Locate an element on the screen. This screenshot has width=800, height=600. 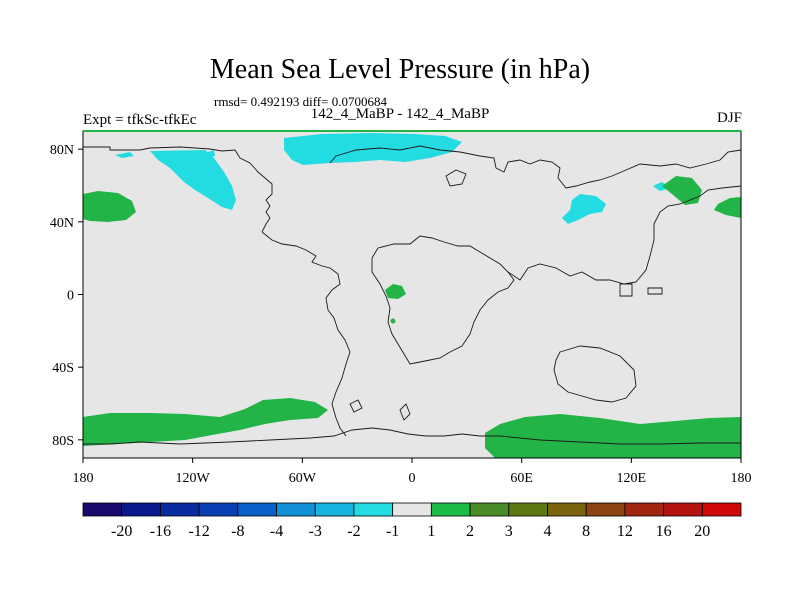
coastline-africa-europe is located at coordinates (443, 300).